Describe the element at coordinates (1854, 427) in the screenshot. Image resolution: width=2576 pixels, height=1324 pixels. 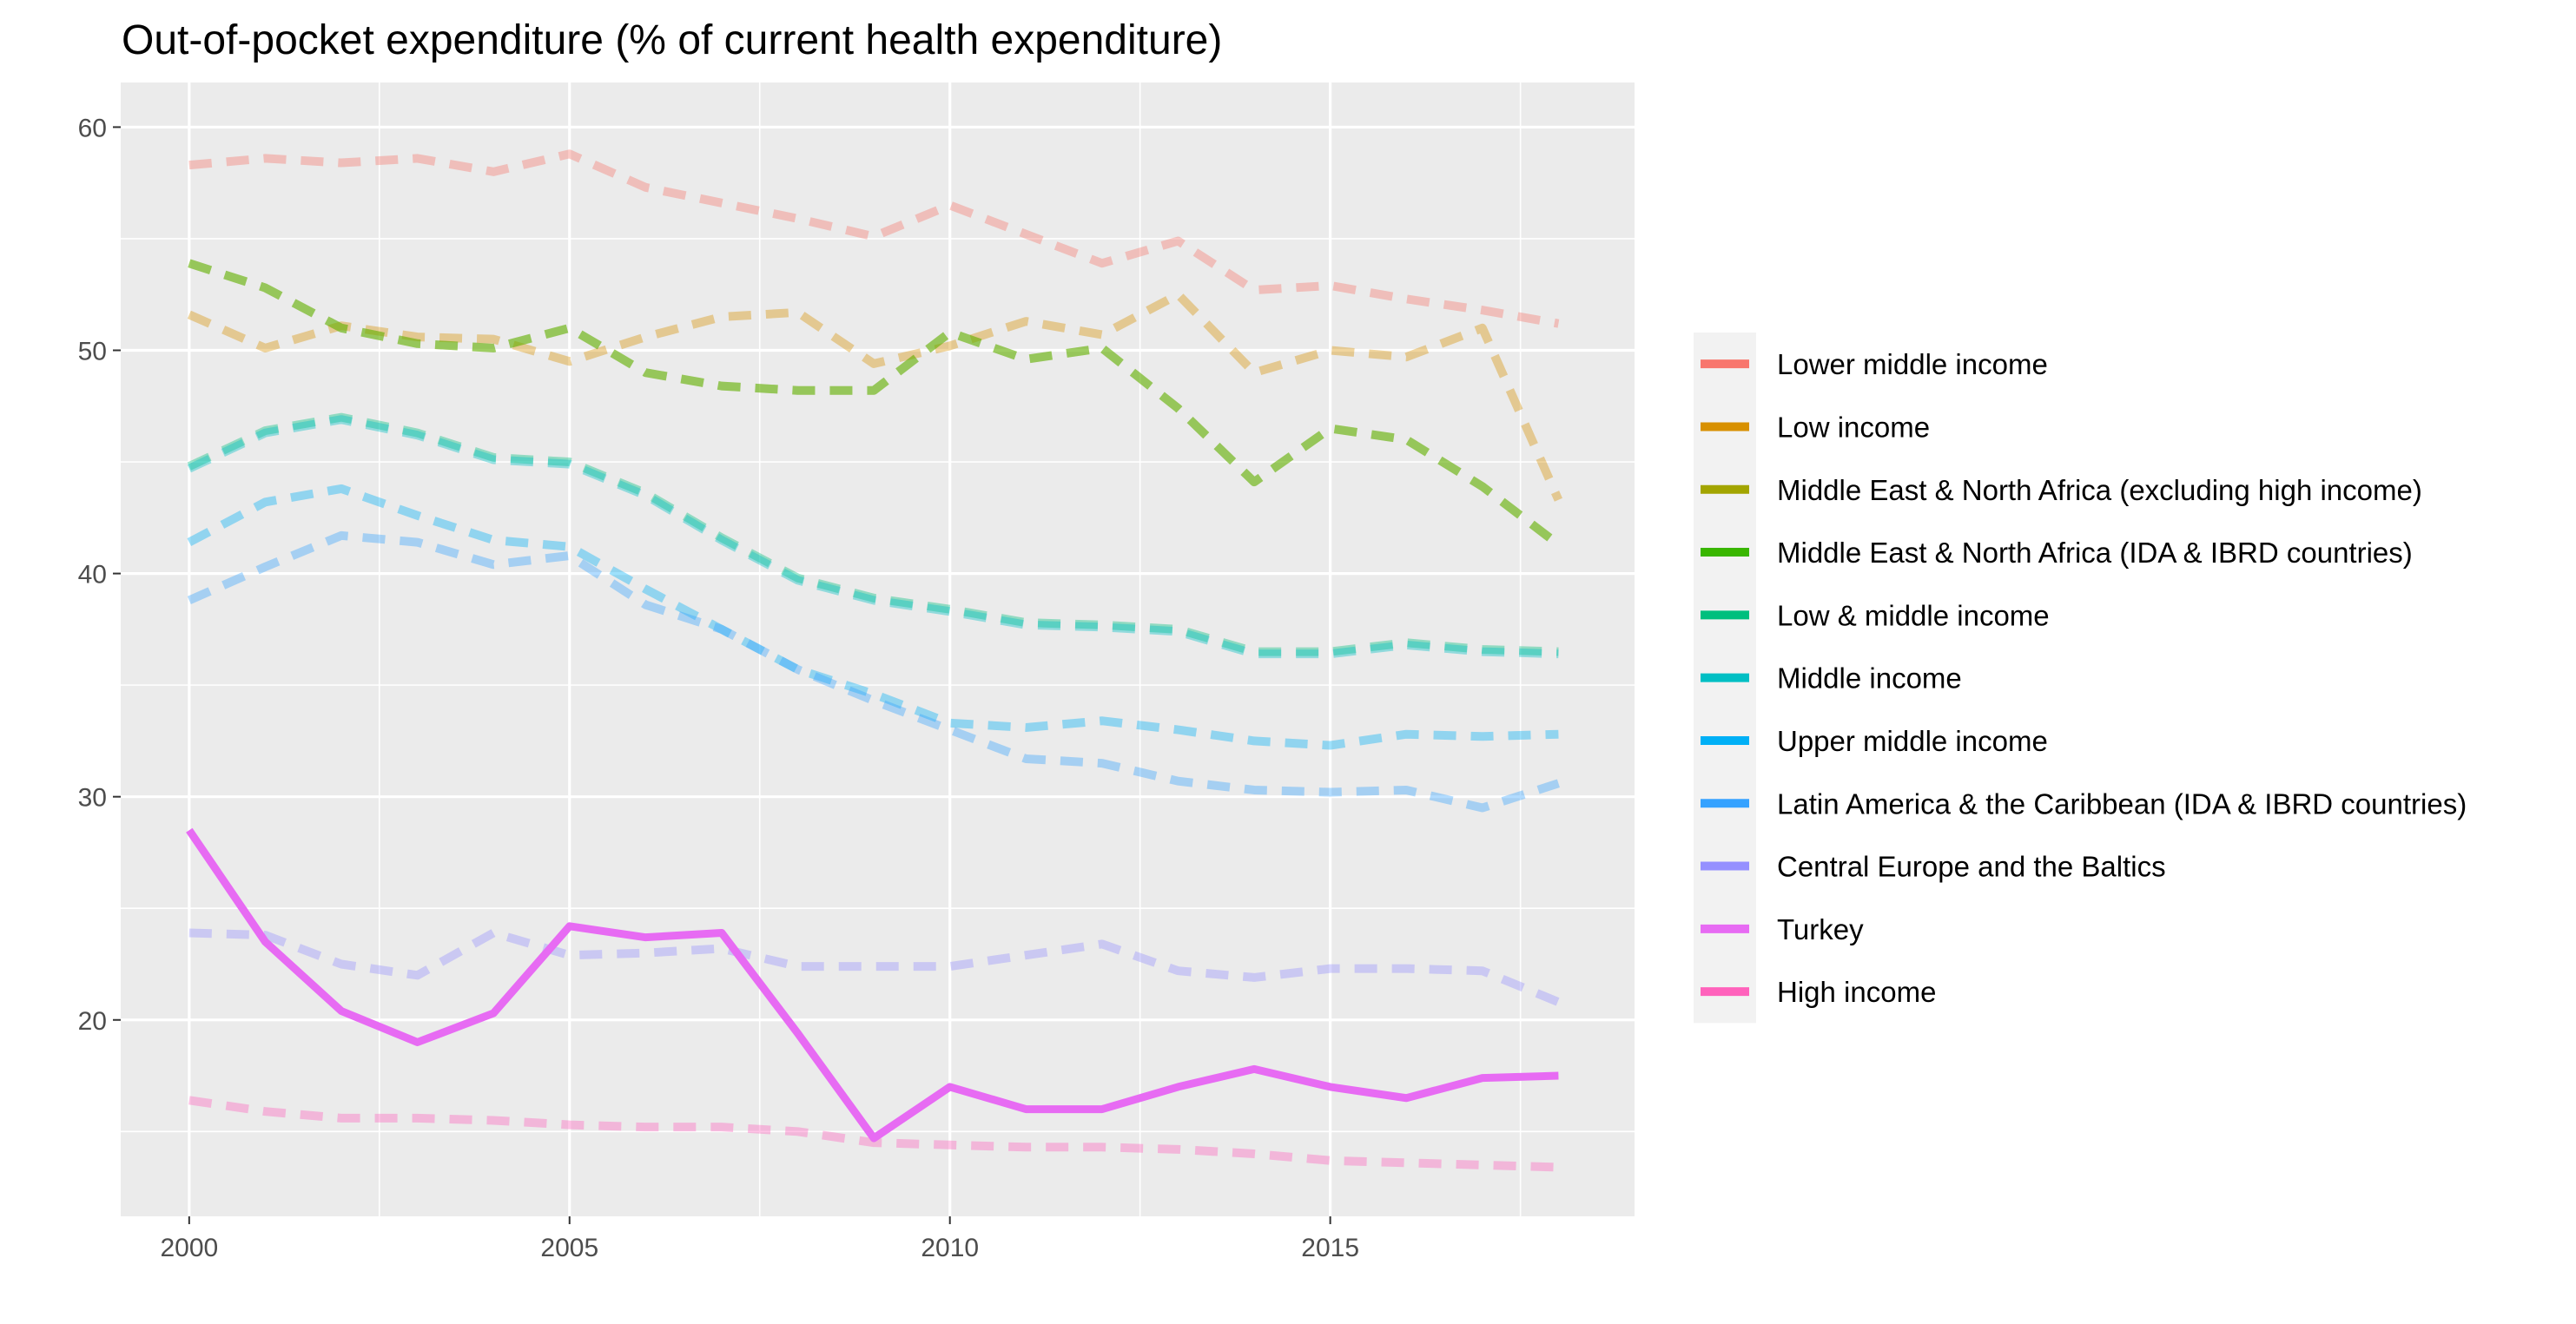
I see `legend-label: Low income` at that location.